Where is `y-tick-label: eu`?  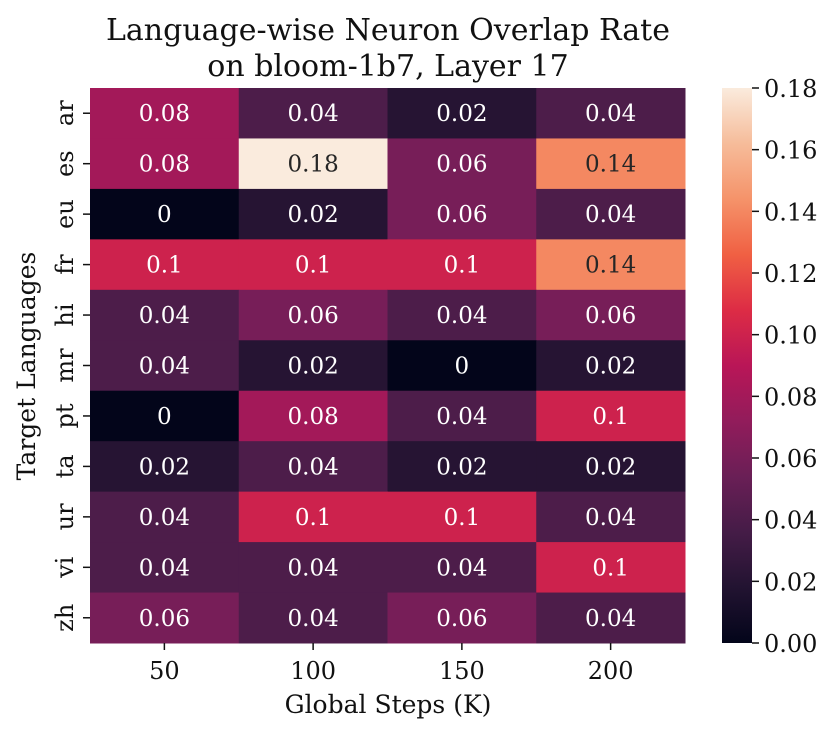
y-tick-label: eu is located at coordinates (65, 214).